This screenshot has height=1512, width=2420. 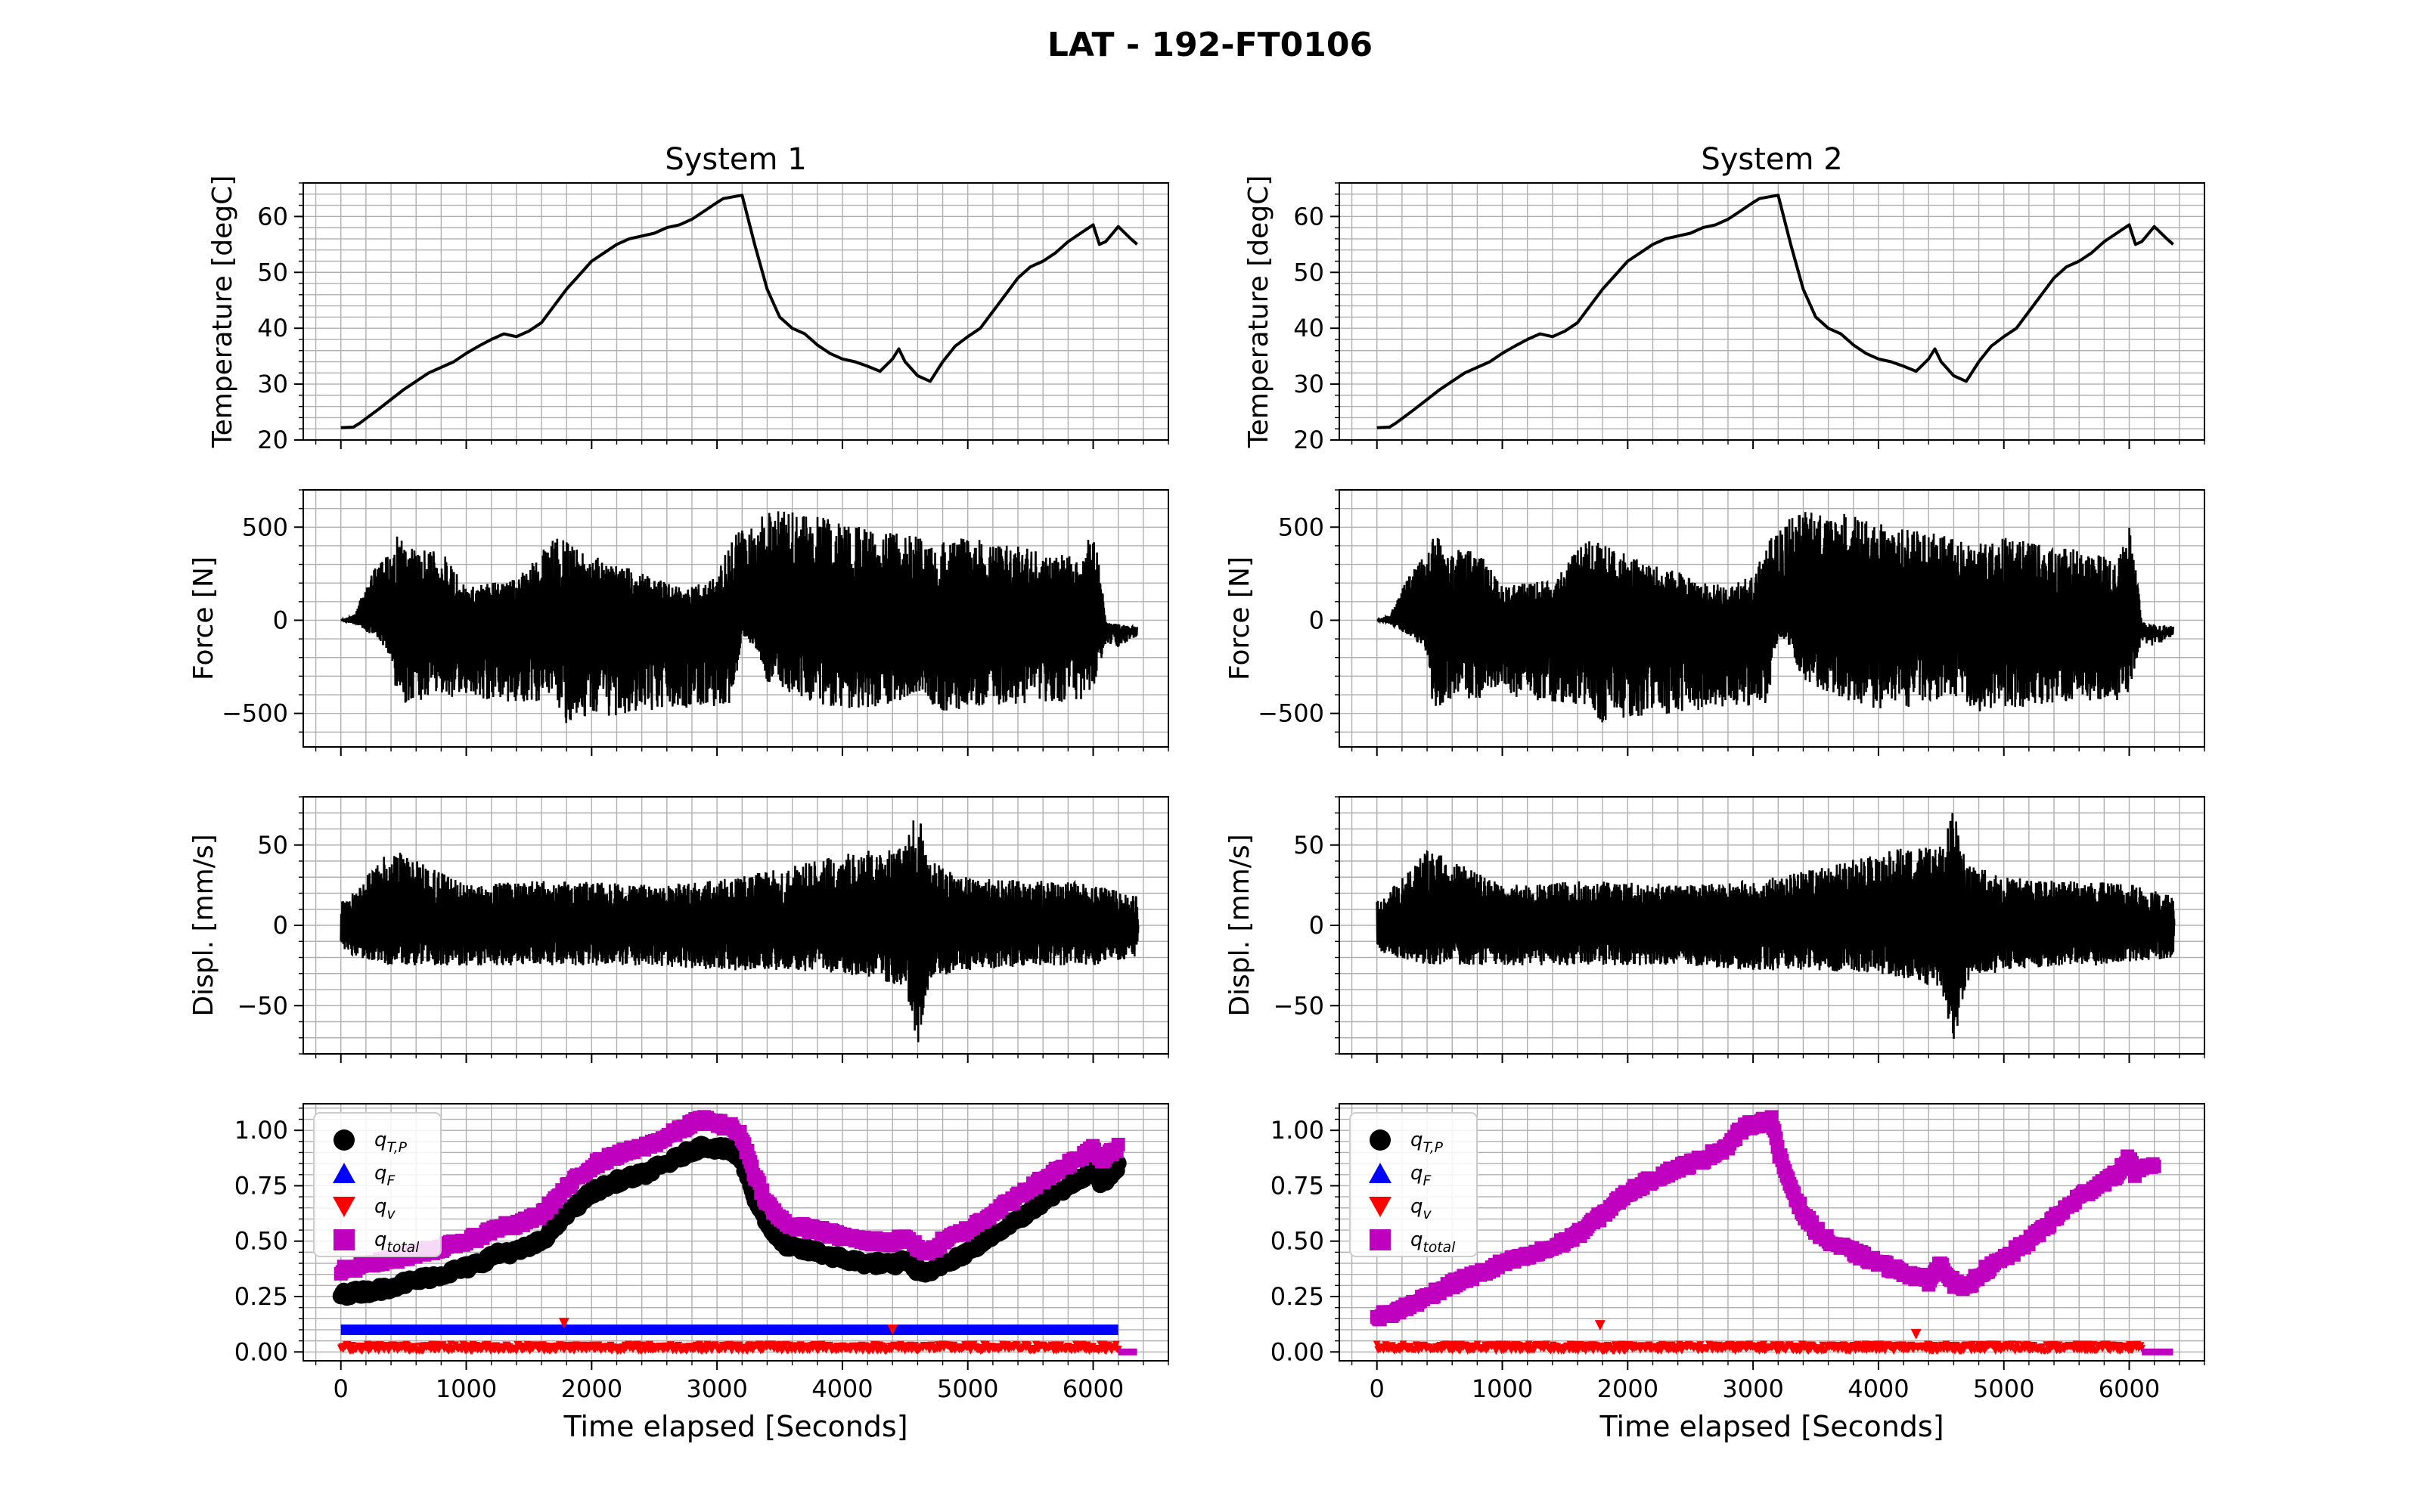 I want to click on plot-area-s1-temp, so click(x=739, y=311).